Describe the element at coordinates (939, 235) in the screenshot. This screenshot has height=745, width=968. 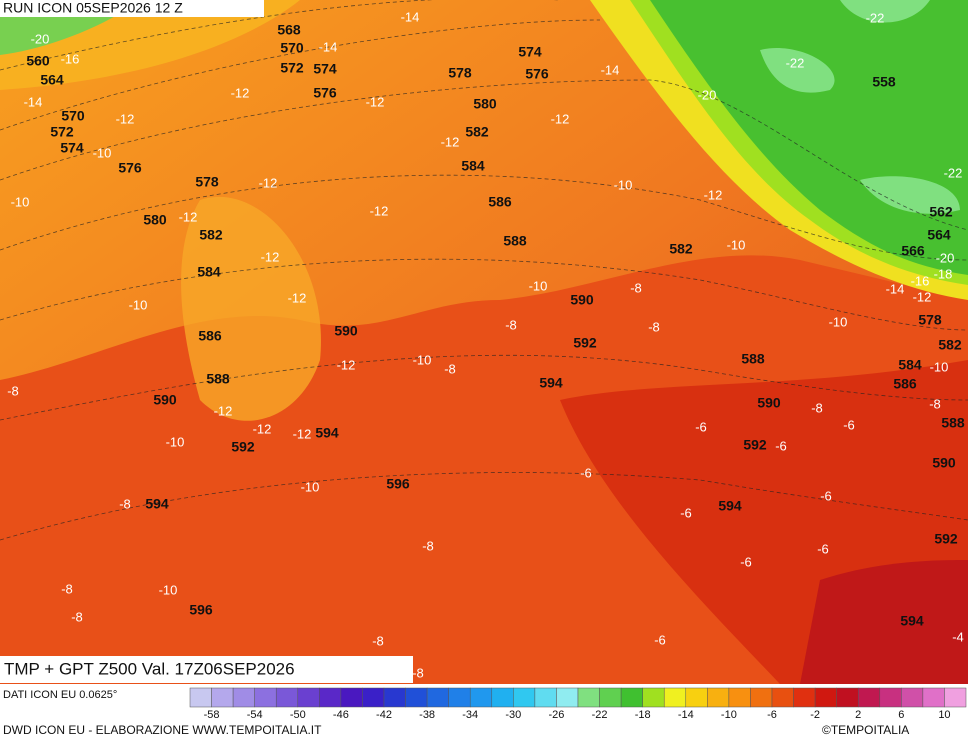
I see `height-label: 564` at that location.